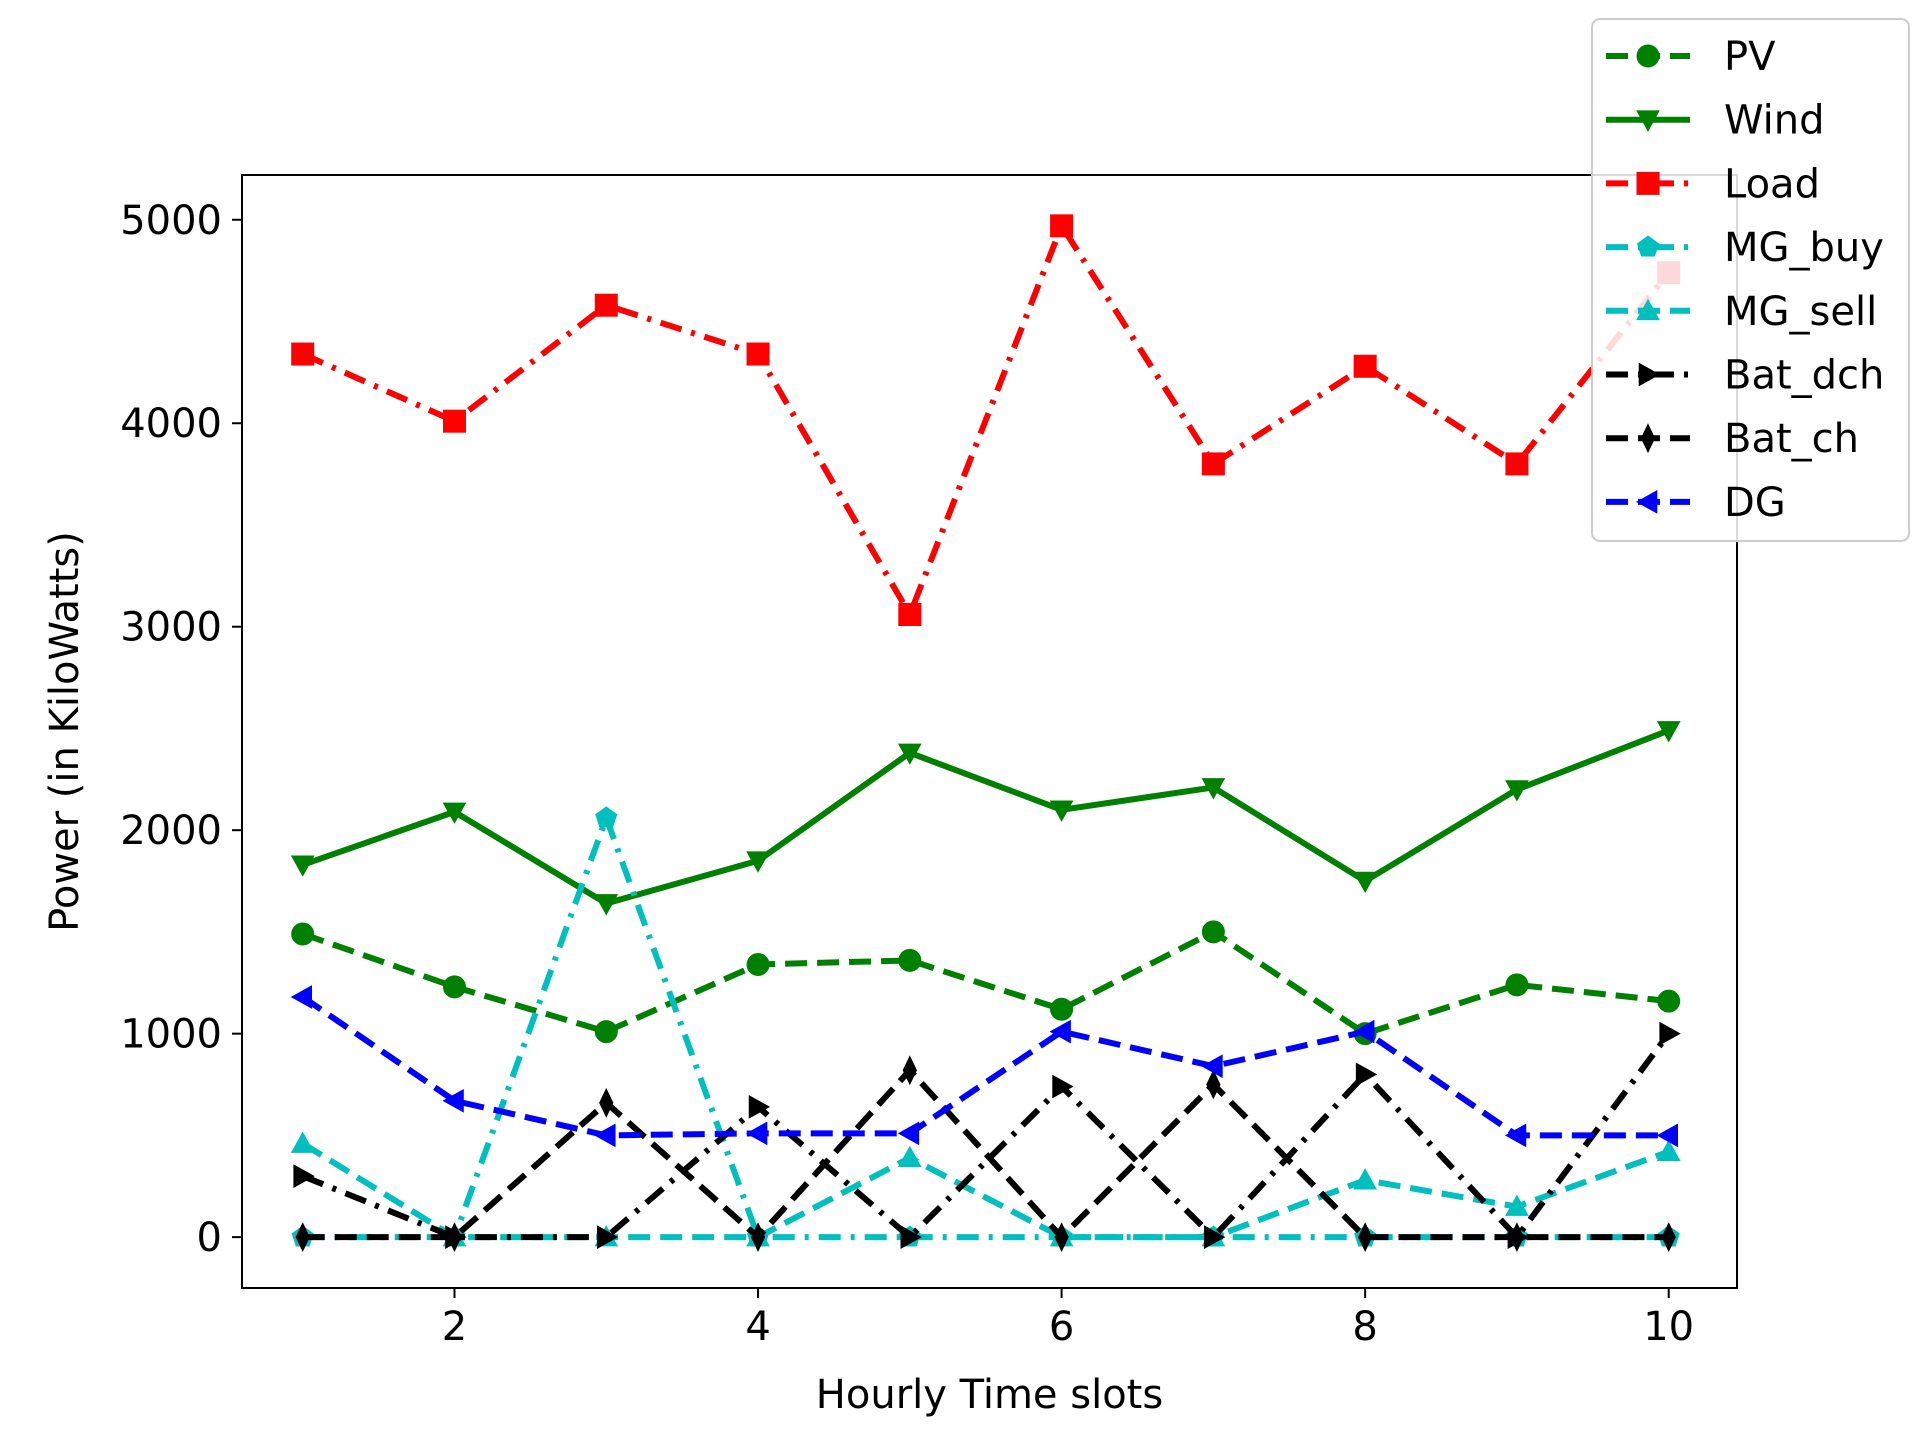 The width and height of the screenshot is (1920, 1445). What do you see at coordinates (1804, 248) in the screenshot?
I see `legend-label: MG_buy` at bounding box center [1804, 248].